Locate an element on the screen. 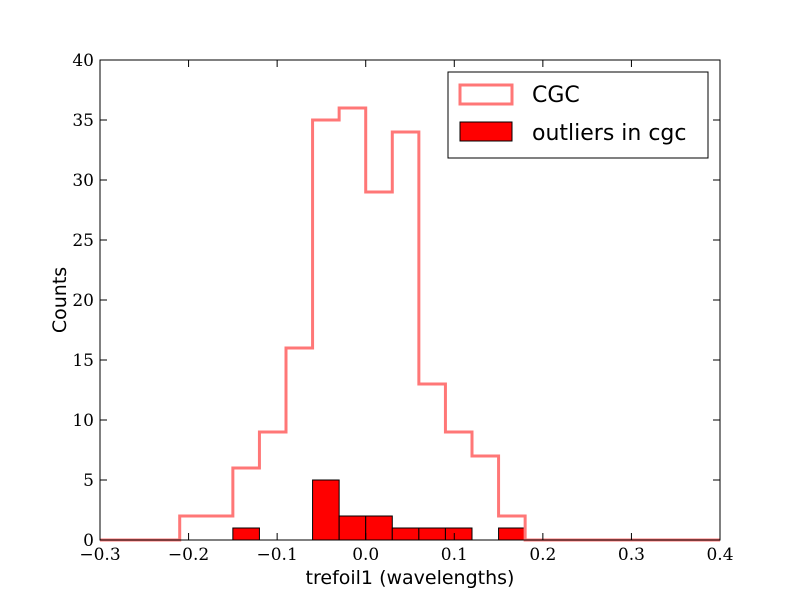  x-tick-label: −0.2 is located at coordinates (188, 555).